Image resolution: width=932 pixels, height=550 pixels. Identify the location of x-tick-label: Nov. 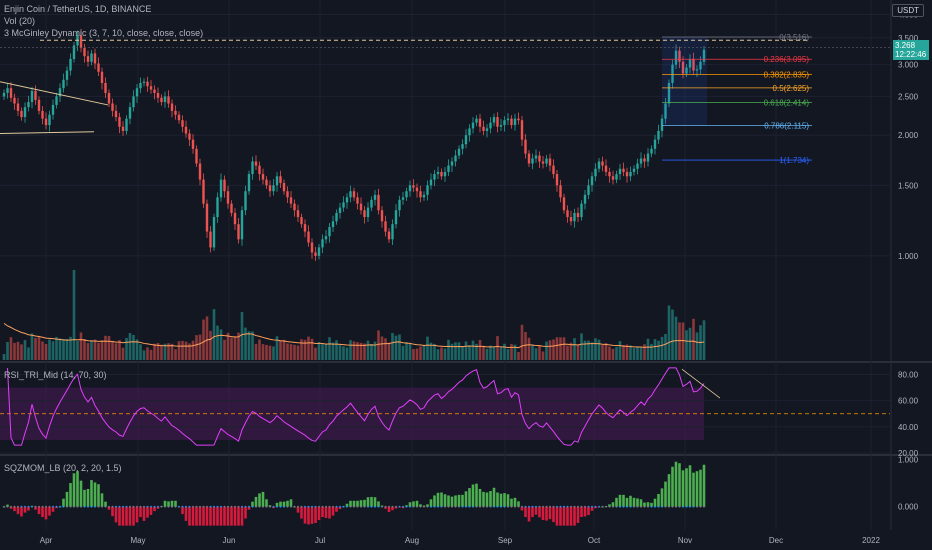
(685, 540).